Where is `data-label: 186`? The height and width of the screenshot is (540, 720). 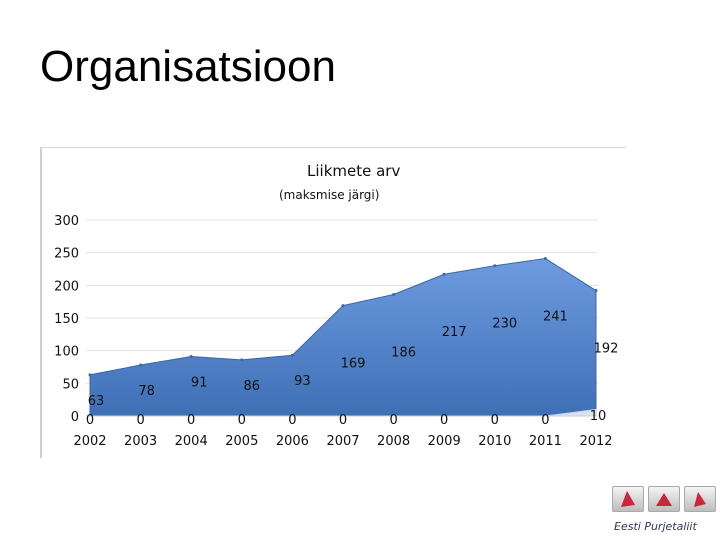
data-label: 186 is located at coordinates (403, 352).